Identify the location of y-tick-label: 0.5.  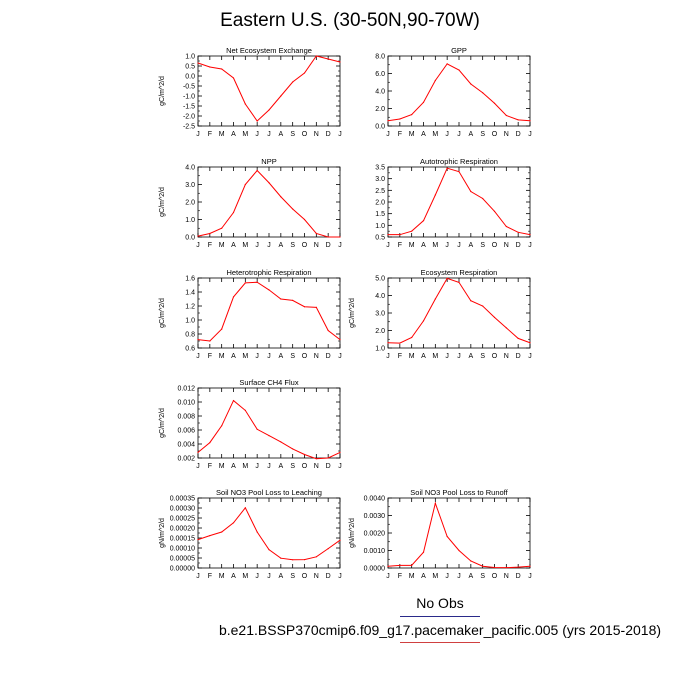
(190, 67).